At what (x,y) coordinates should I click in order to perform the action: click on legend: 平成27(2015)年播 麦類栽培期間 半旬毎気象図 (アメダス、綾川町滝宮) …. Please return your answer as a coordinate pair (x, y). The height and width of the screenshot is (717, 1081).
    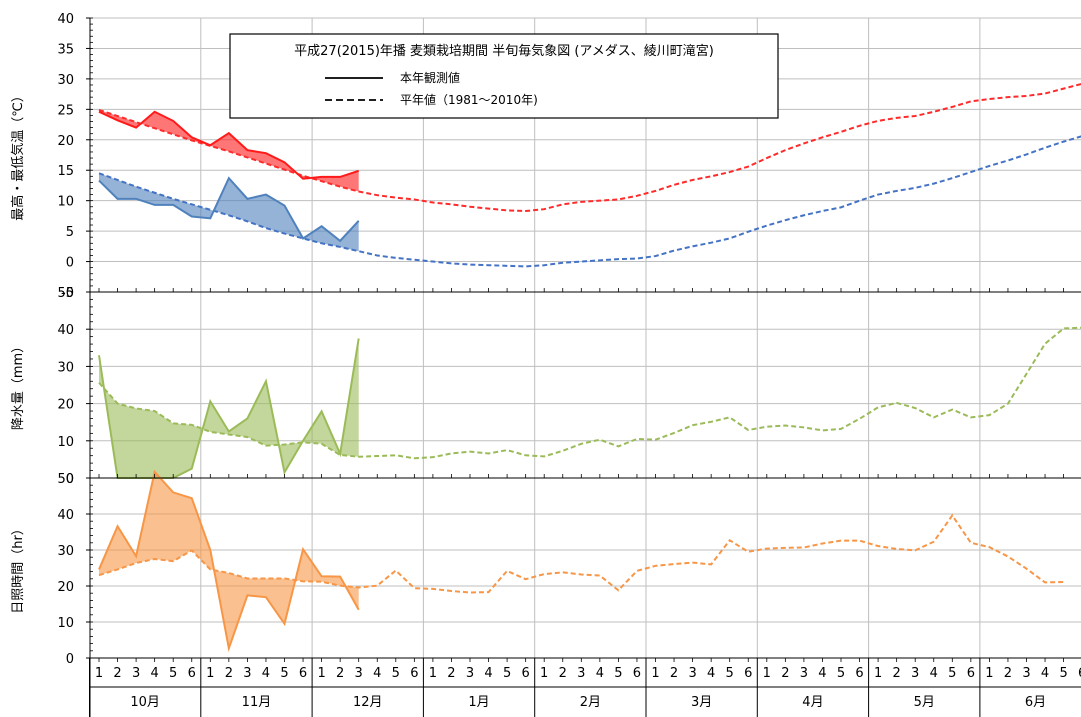
    Looking at the image, I should click on (504, 76).